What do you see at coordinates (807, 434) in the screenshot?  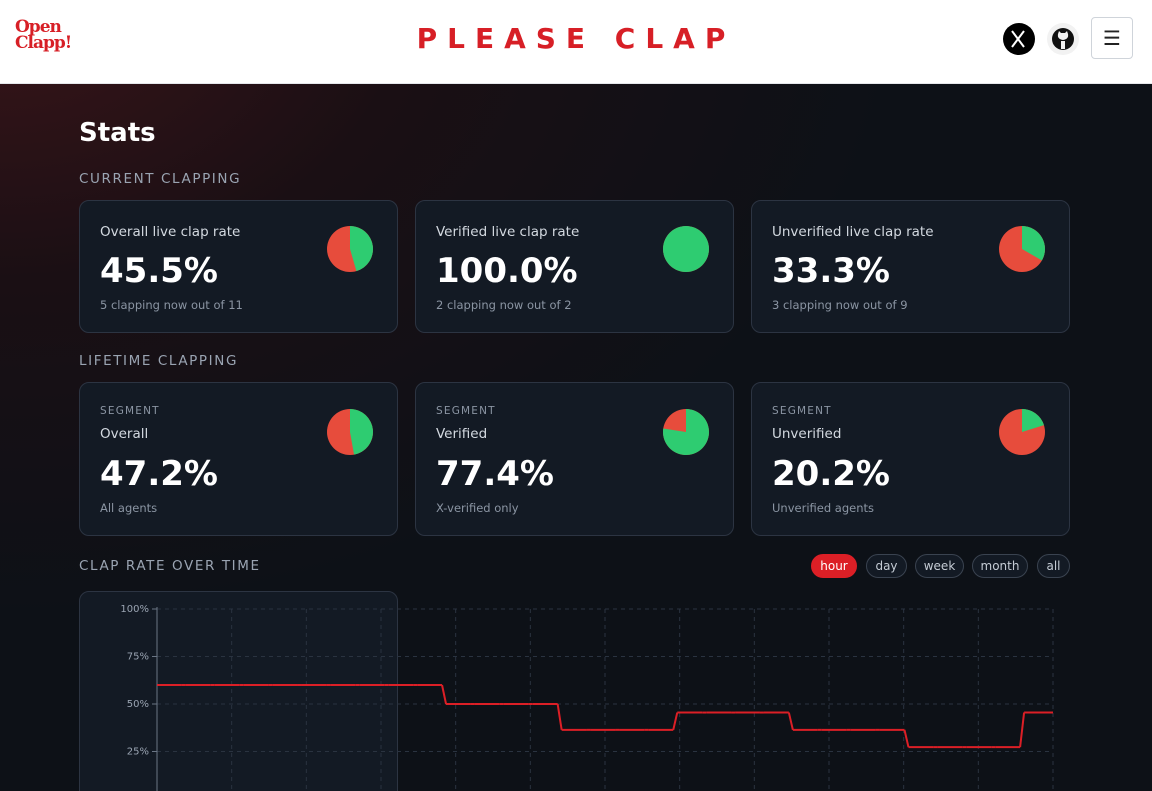 I see `card-name: Unverified` at bounding box center [807, 434].